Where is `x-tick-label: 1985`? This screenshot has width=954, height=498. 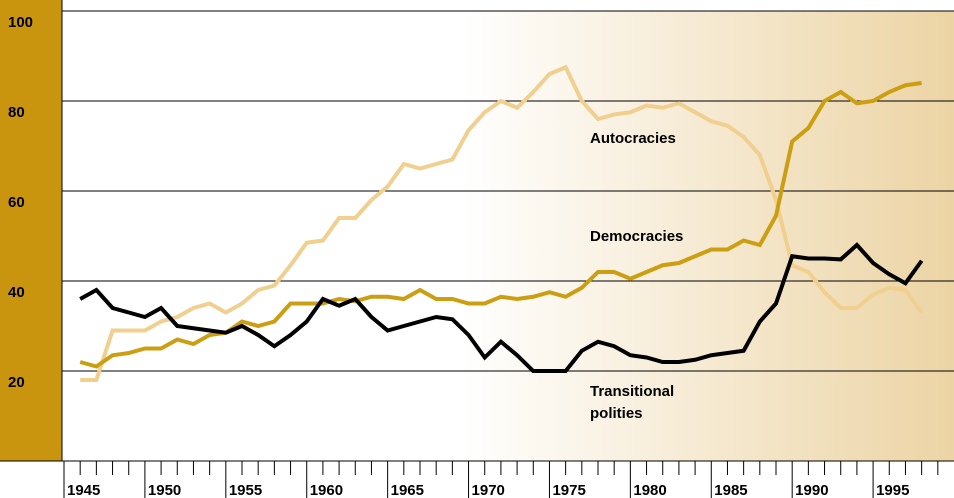
x-tick-label: 1985 is located at coordinates (730, 490).